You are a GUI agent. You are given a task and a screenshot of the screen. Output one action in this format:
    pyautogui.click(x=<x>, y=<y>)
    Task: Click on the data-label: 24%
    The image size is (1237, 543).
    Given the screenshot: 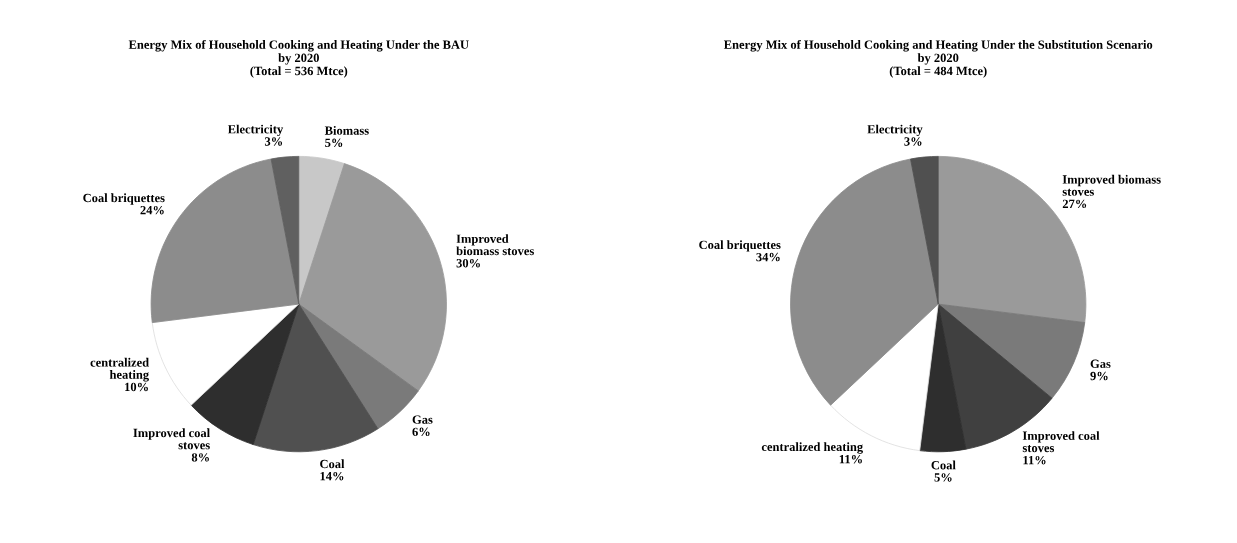 What is the action you would take?
    pyautogui.click(x=152, y=210)
    